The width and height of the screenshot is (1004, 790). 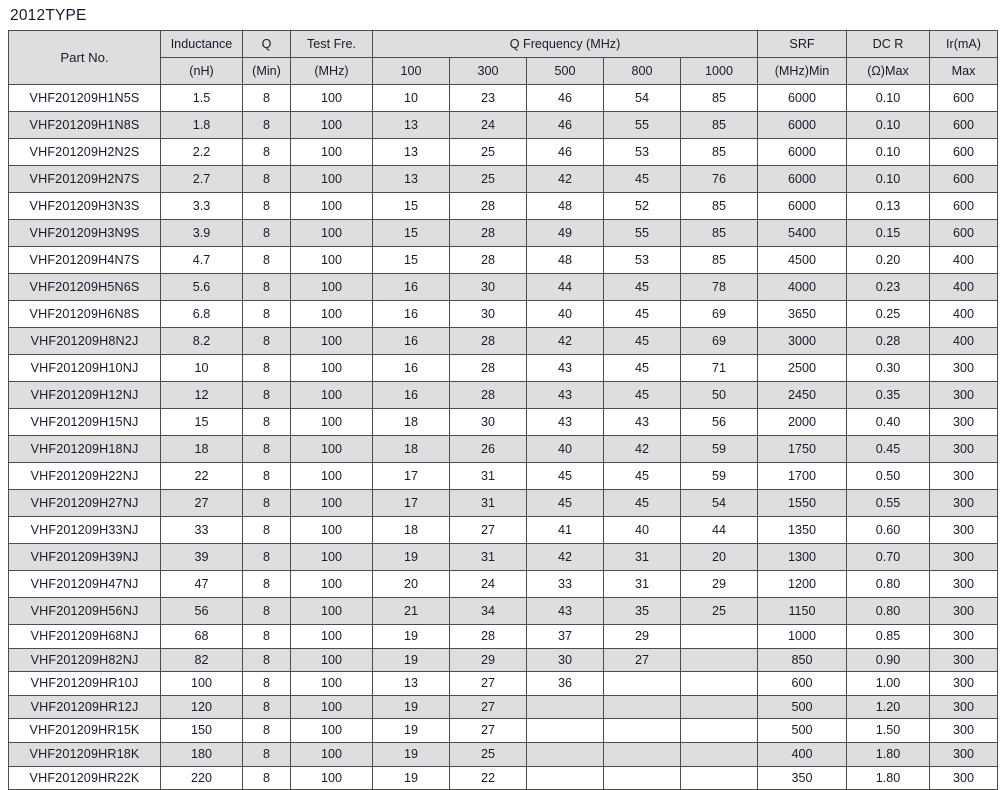 I want to click on cell-srf: 1000, so click(x=802, y=636).